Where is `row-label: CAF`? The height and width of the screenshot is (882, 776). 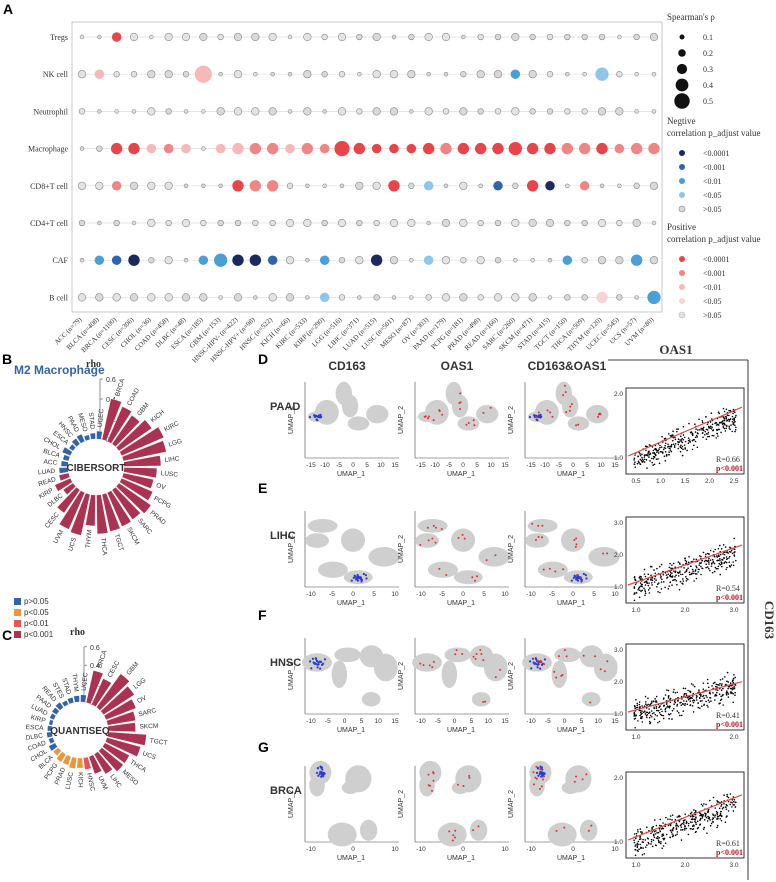
row-label: CAF is located at coordinates (60, 260).